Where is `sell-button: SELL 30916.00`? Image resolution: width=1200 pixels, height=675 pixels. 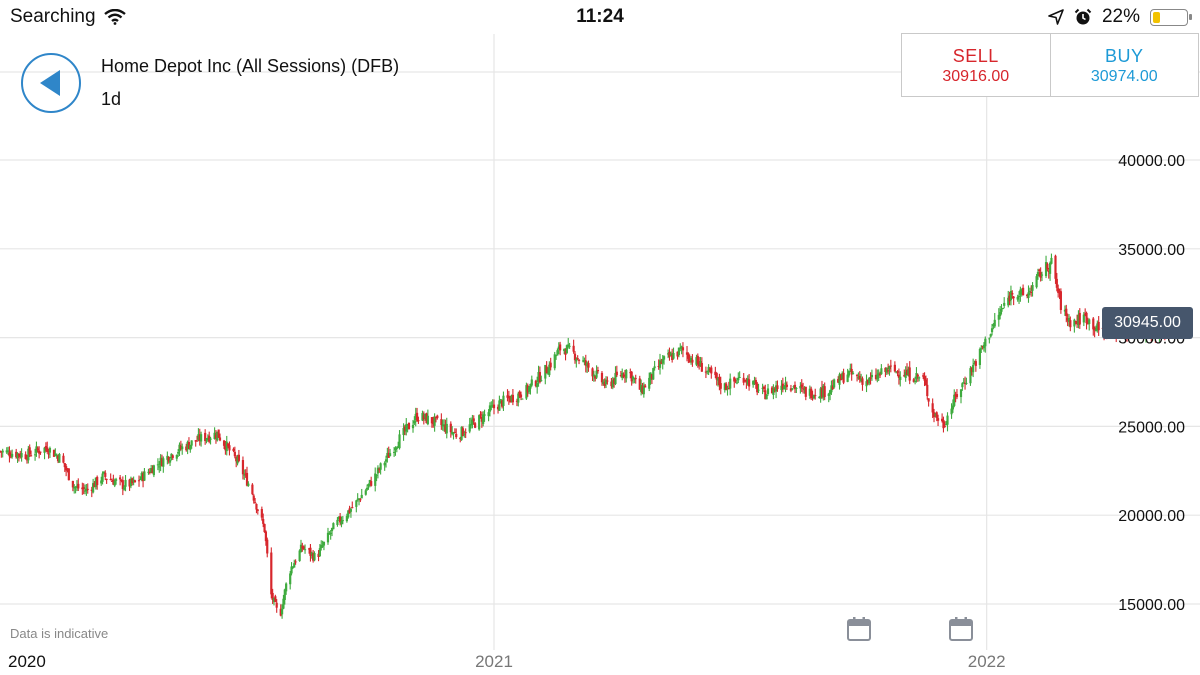
sell-button: SELL 30916.00 is located at coordinates (976, 65).